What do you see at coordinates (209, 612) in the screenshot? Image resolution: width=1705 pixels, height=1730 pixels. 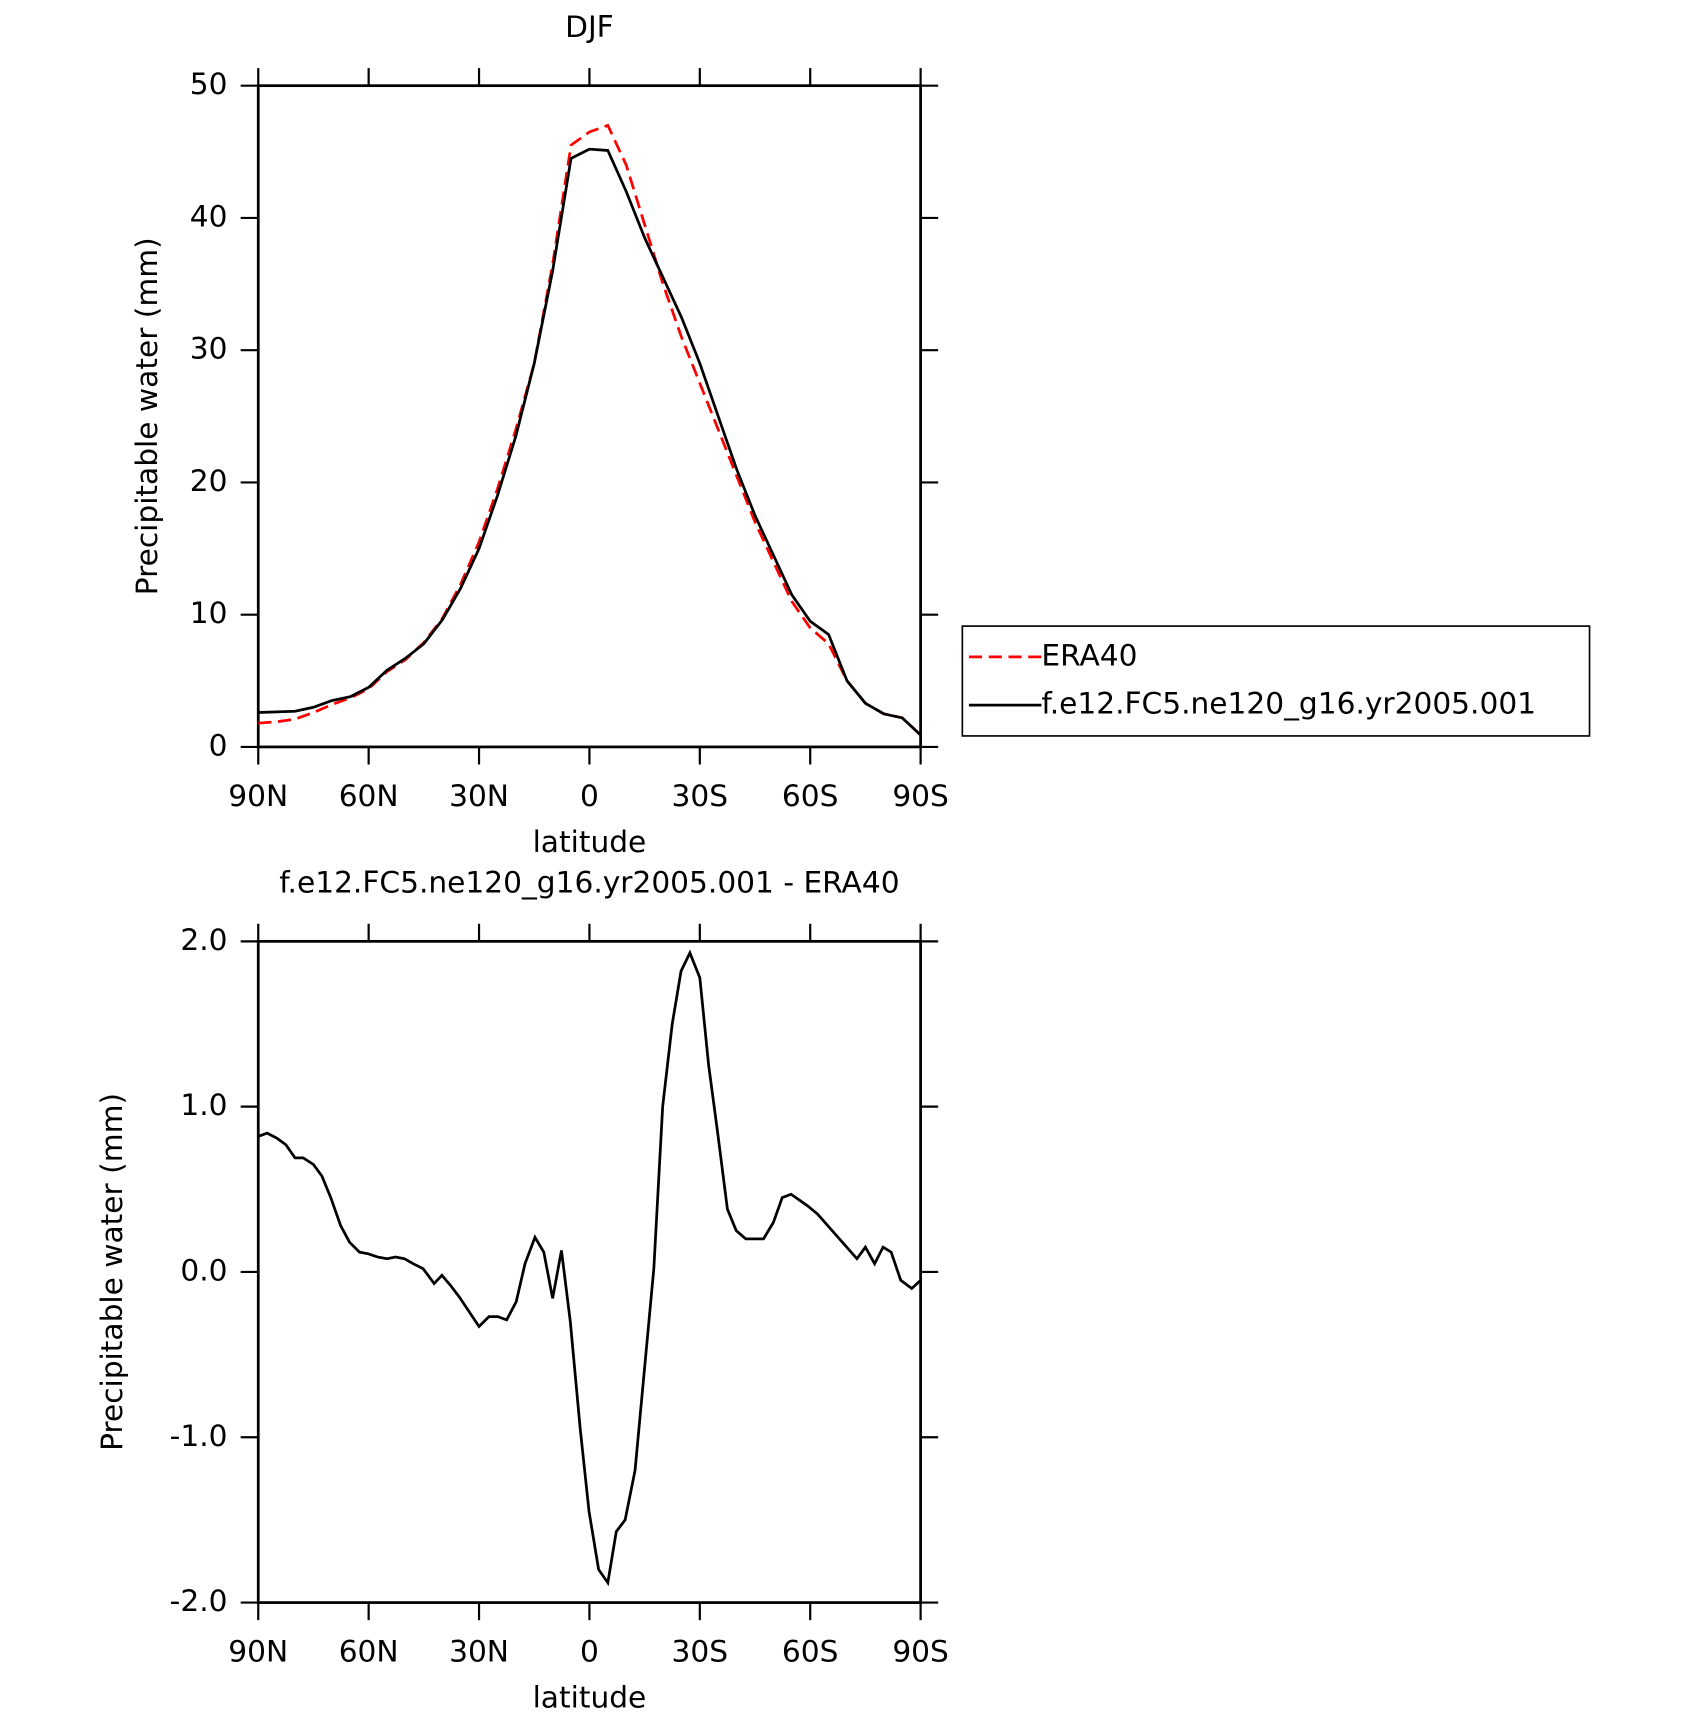 I see `y-tick-label: 10` at bounding box center [209, 612].